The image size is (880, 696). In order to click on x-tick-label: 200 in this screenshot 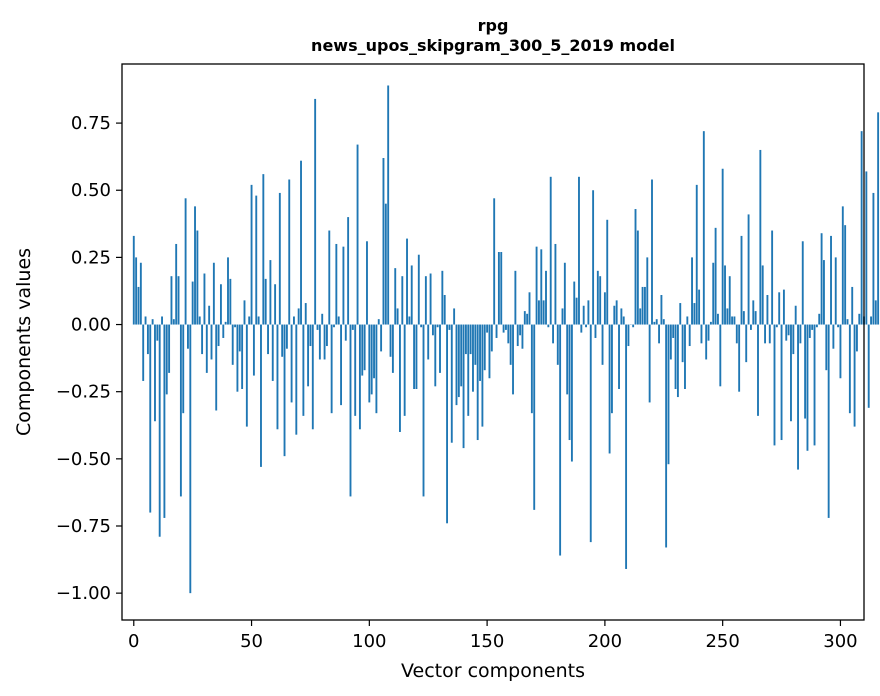, I will do `click(605, 641)`.